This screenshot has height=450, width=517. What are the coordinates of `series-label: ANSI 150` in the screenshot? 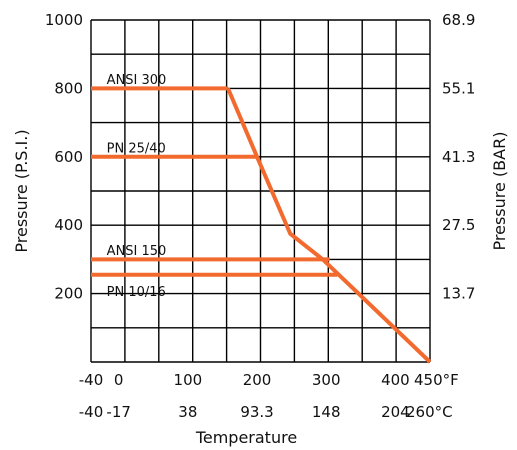 It's located at (137, 251).